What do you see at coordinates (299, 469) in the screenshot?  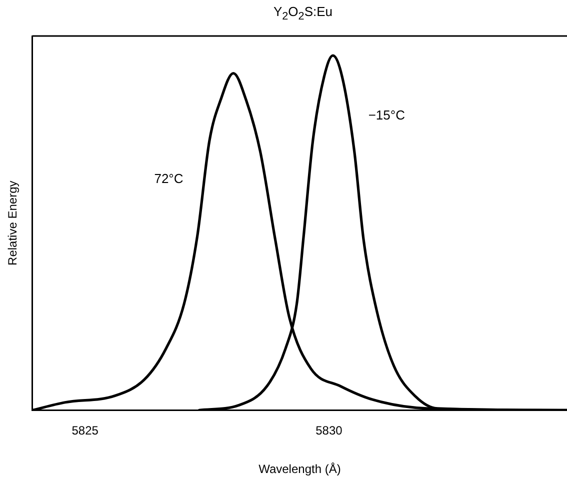 I see `x-axis-title: Wavelength (Å)` at bounding box center [299, 469].